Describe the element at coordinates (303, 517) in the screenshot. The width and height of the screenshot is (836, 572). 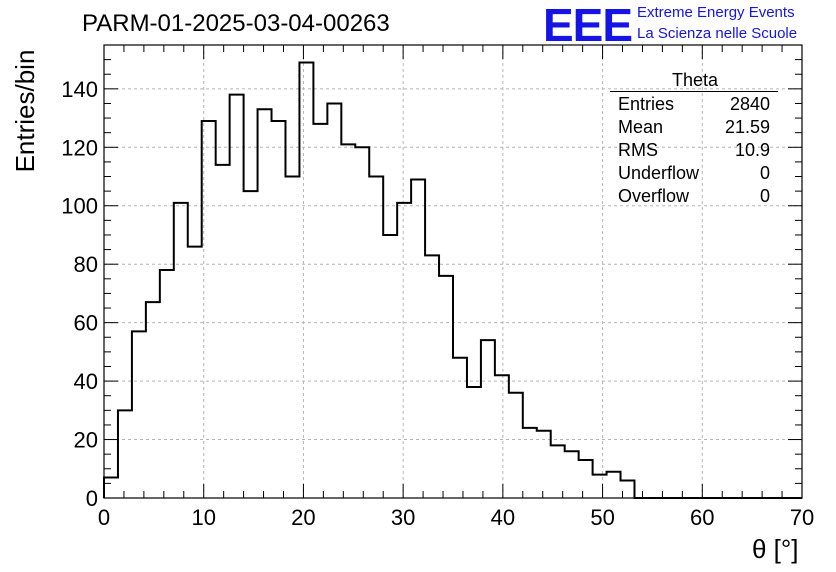
I see `x-tick-label: 20` at that location.